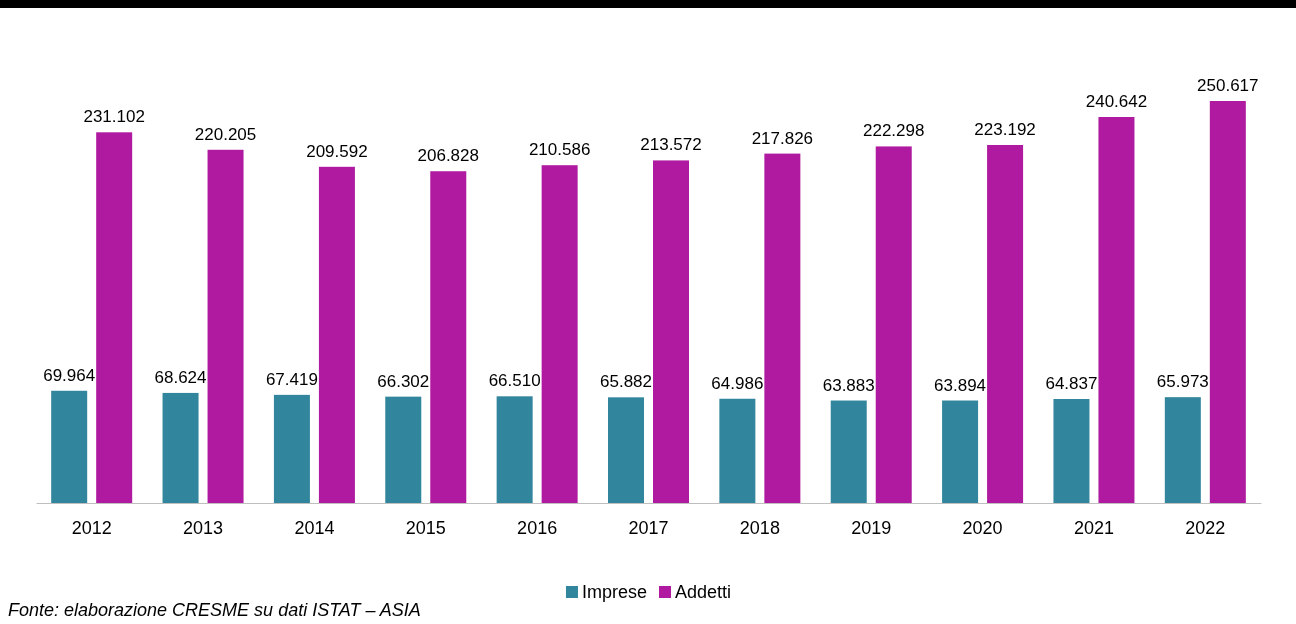  What do you see at coordinates (214, 610) in the screenshot?
I see `source-note: Fonte: elaborazione CRESME su dati ISTAT – ASIA` at bounding box center [214, 610].